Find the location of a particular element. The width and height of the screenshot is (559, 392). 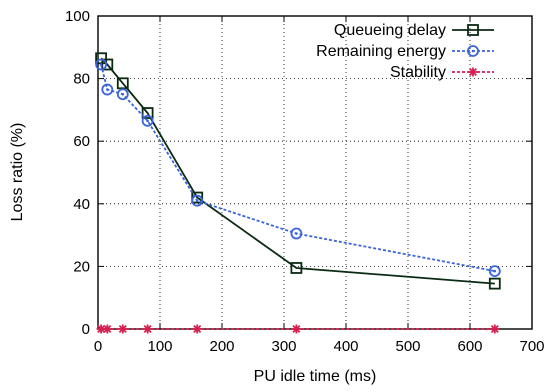

legend-item: Remaining energy is located at coordinates (405, 51).